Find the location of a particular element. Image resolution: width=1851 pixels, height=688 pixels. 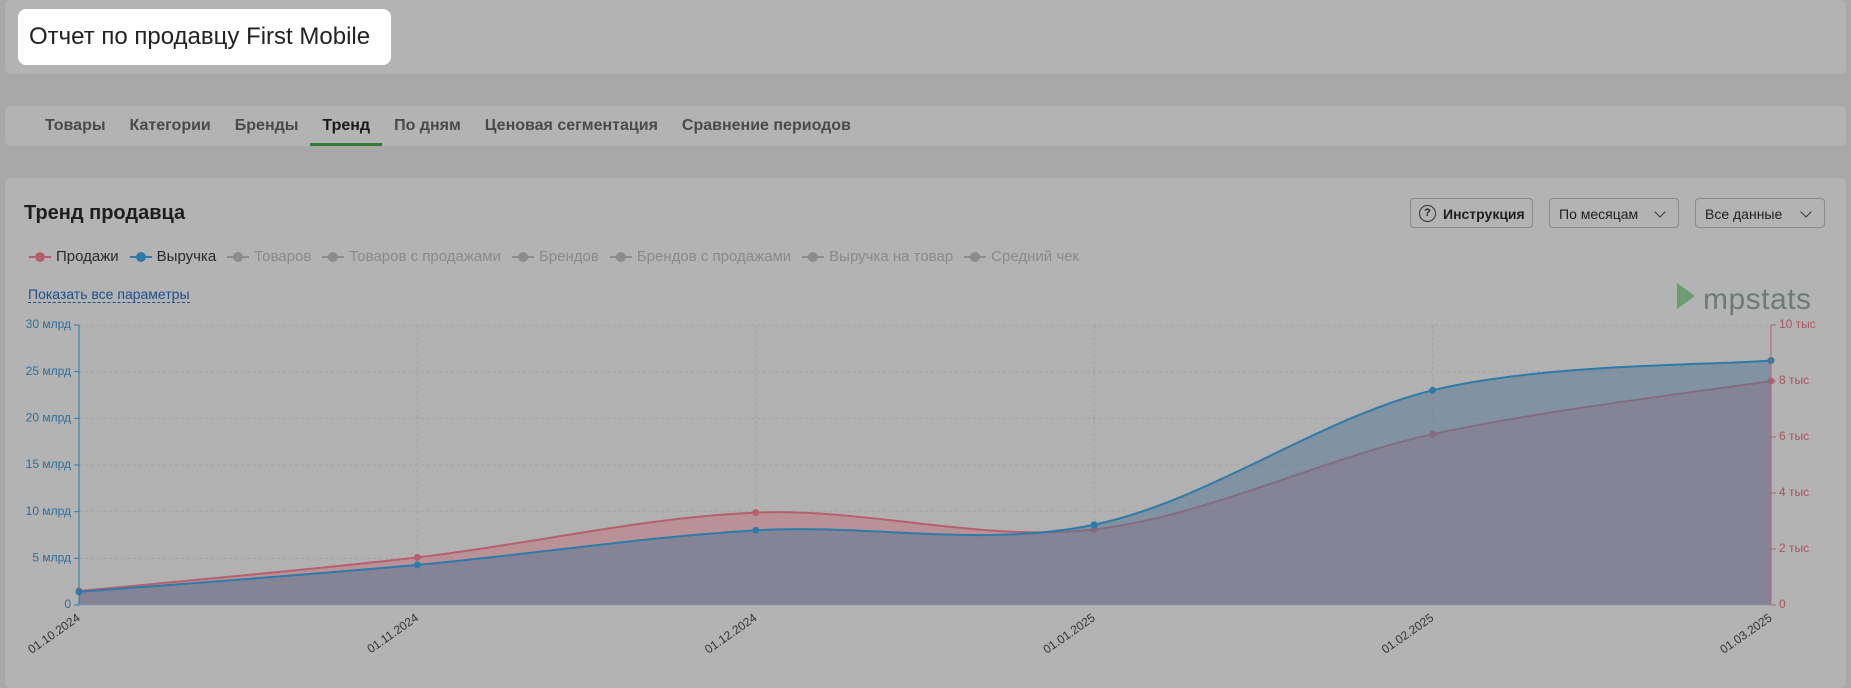

period-select: По месяцам is located at coordinates (1614, 213).